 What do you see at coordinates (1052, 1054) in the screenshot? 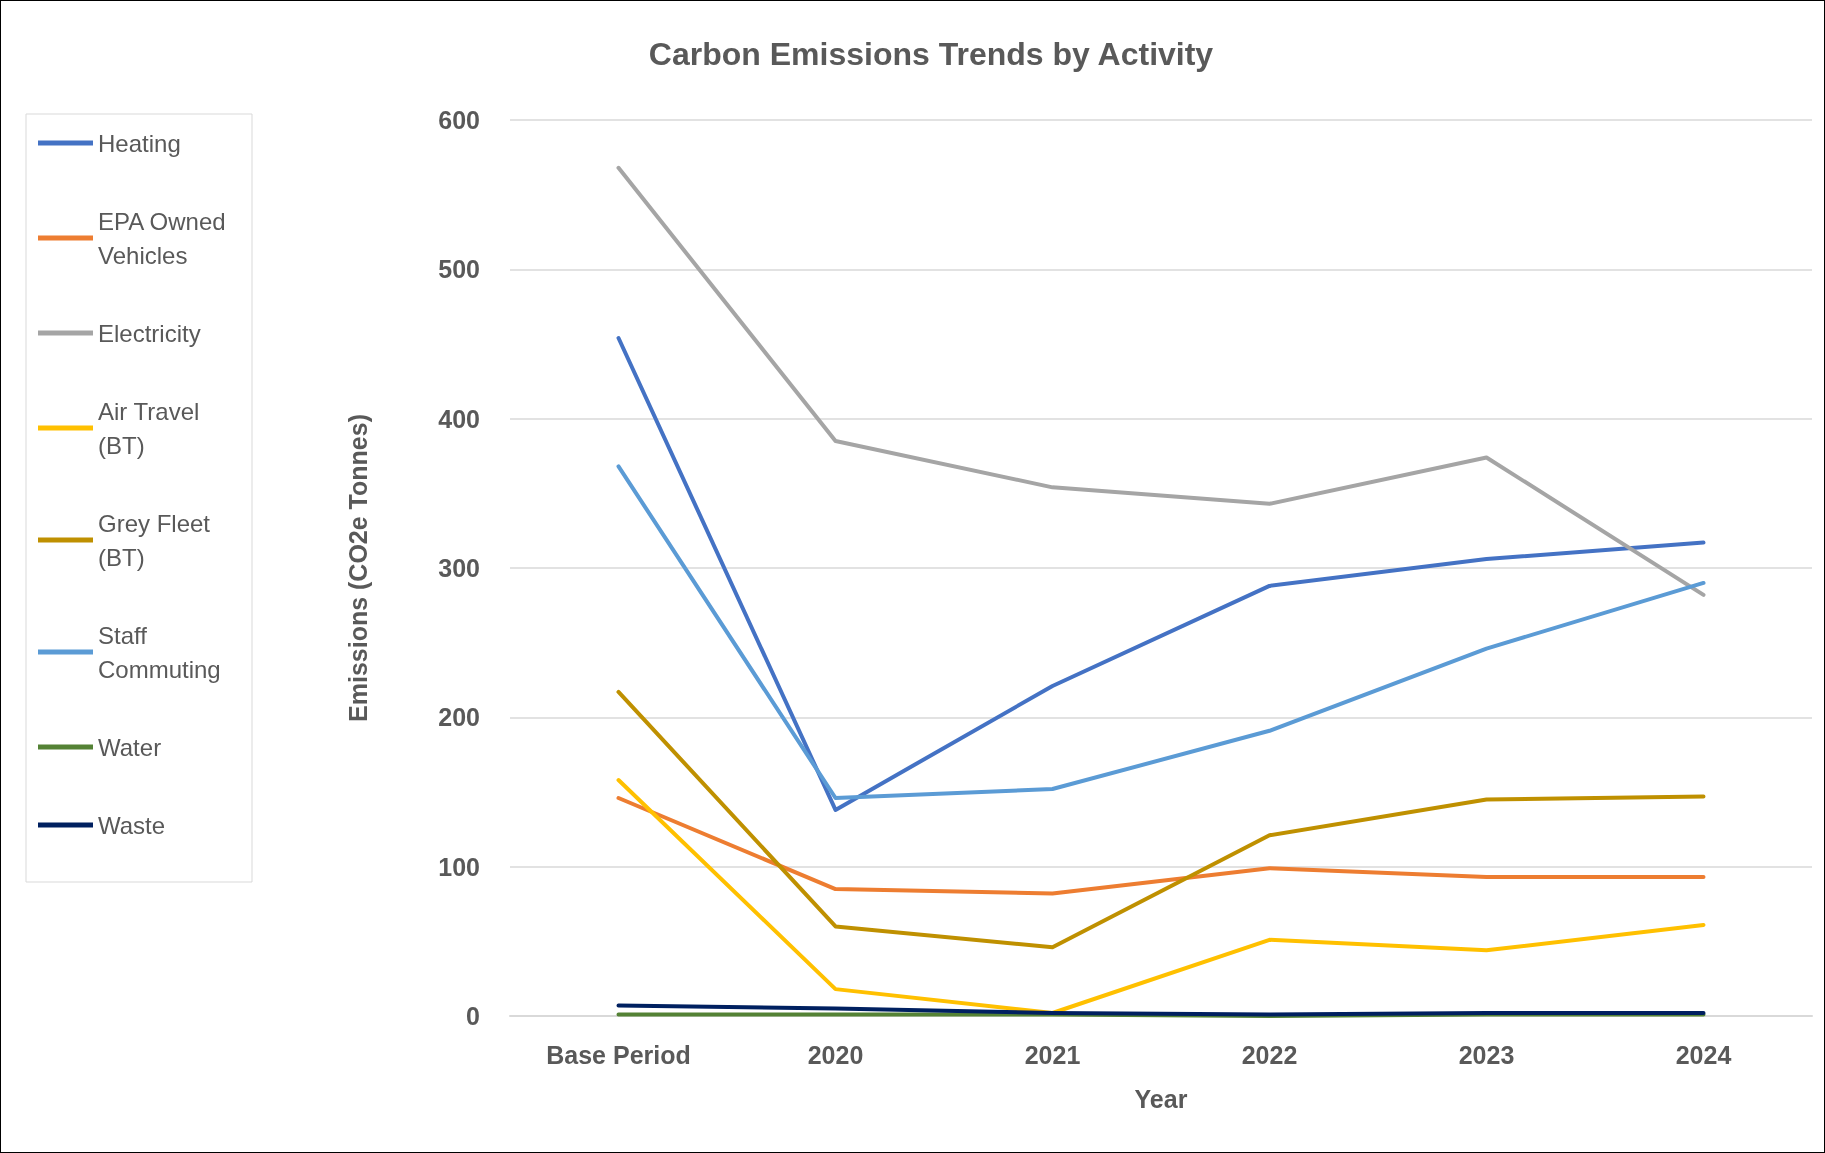
I see `x-tick-label: 2021` at bounding box center [1052, 1054].